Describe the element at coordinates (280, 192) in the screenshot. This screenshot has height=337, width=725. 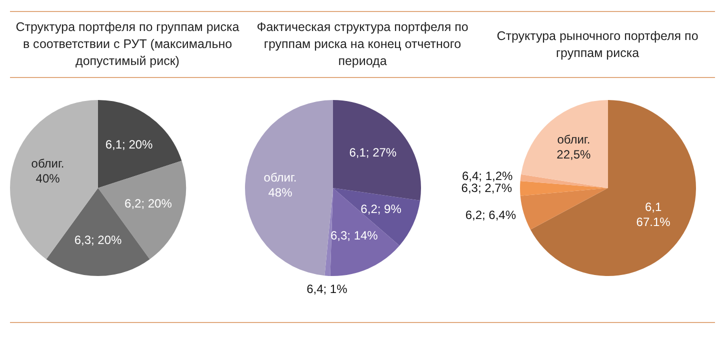
I see `data-label: 48%` at that location.